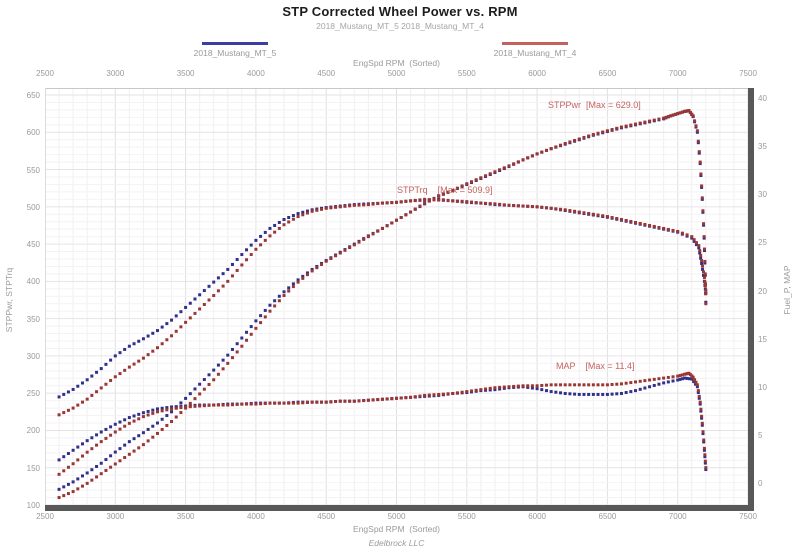 The height and width of the screenshot is (553, 800). I want to click on right-tick-label: 25, so click(762, 243).